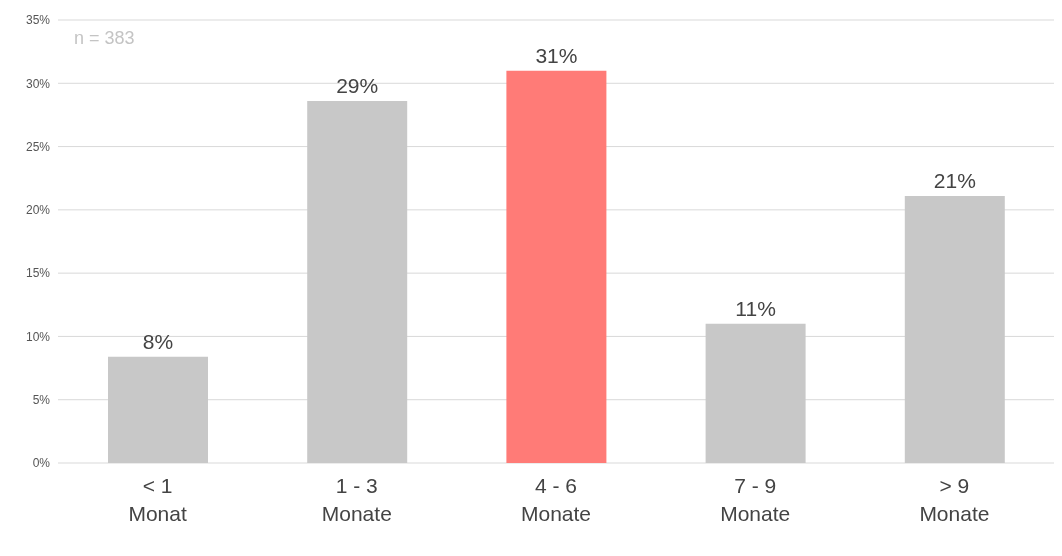 This screenshot has height=556, width=1062. Describe the element at coordinates (41, 399) in the screenshot. I see `y-tick-label: 5%` at that location.